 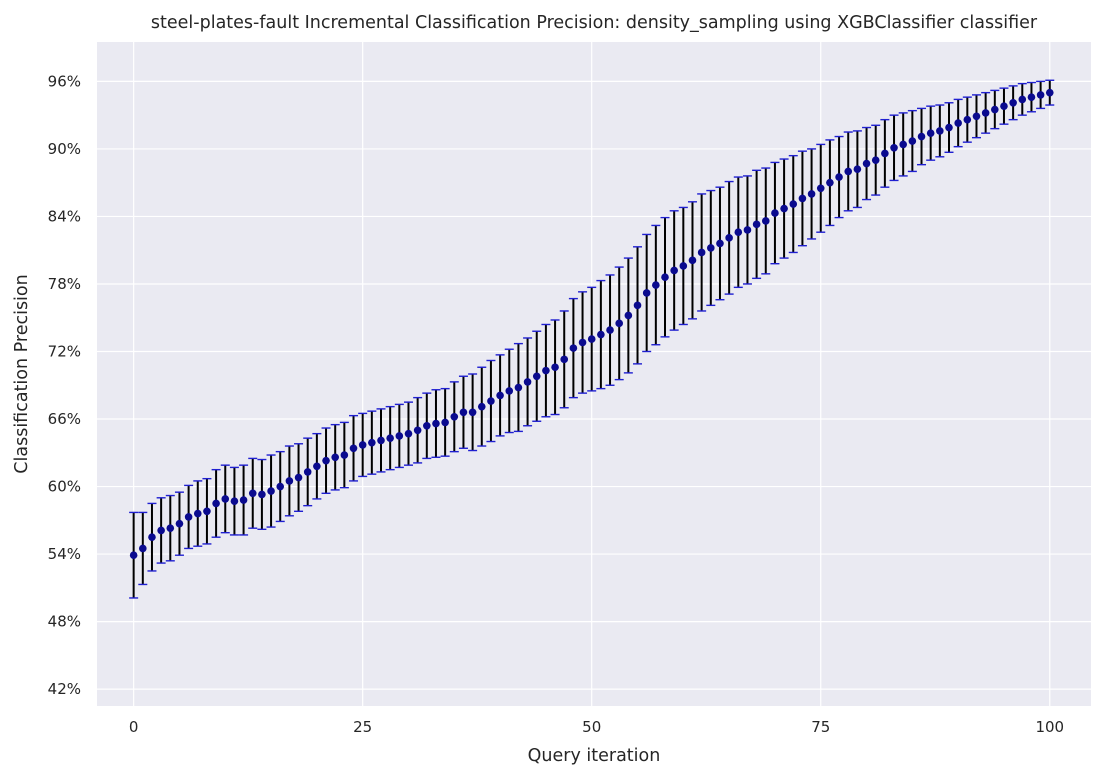 I want to click on y-tick-label: 84%, so click(x=64, y=216).